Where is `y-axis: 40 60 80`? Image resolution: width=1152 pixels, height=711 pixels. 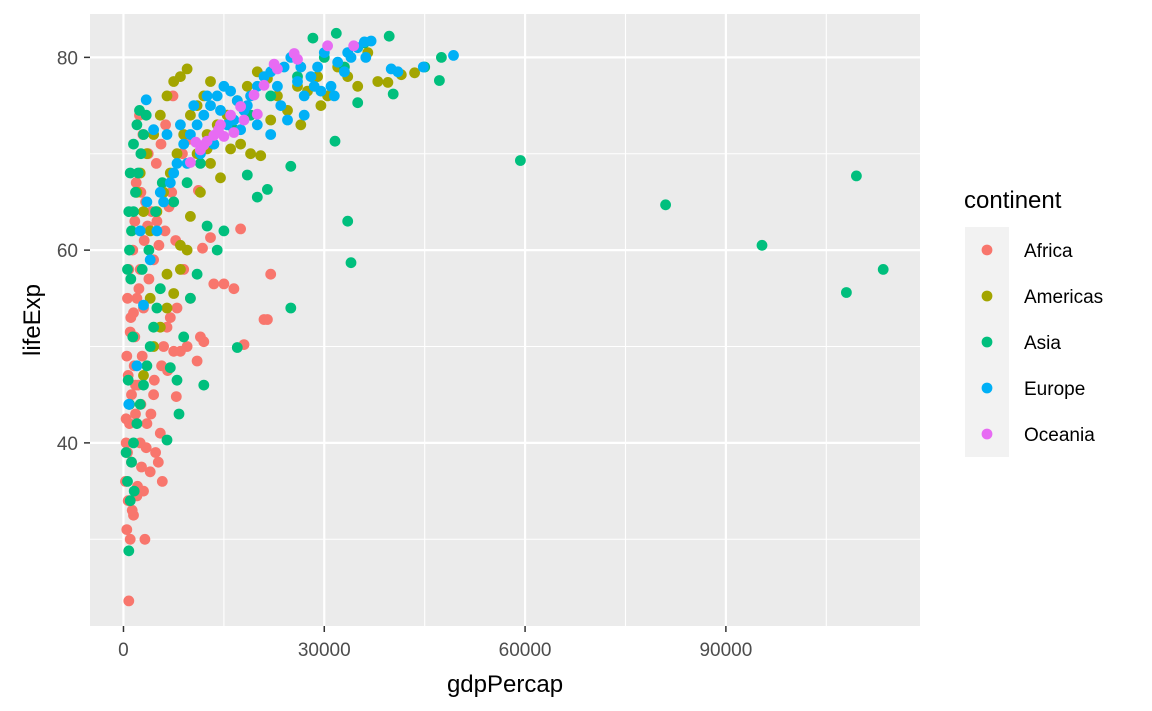
y-axis: 40 60 80 is located at coordinates (73, 251).